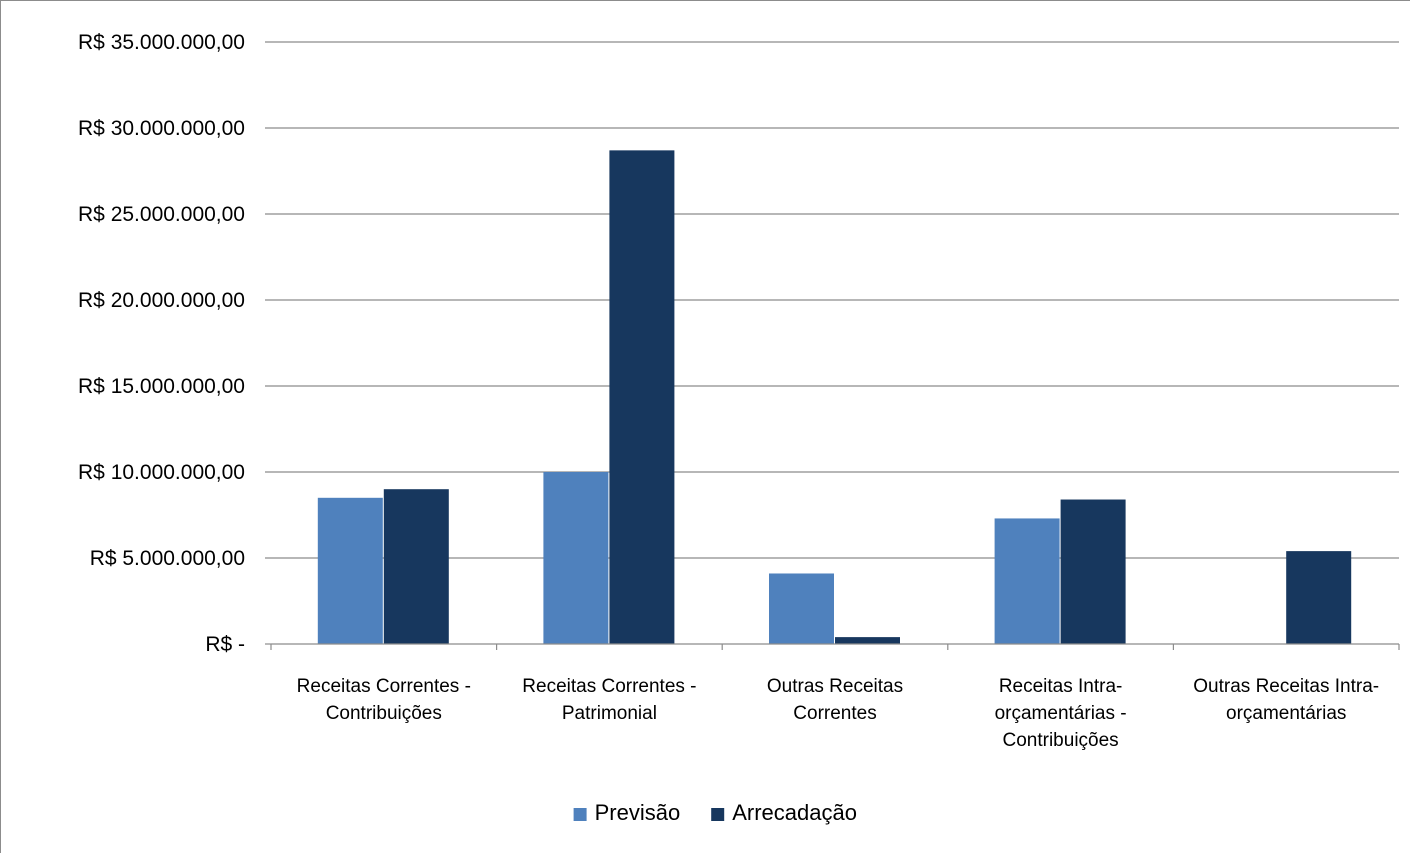 The width and height of the screenshot is (1410, 858). What do you see at coordinates (161, 42) in the screenshot?
I see `y-tick-label: R$ 35.000.000,00` at bounding box center [161, 42].